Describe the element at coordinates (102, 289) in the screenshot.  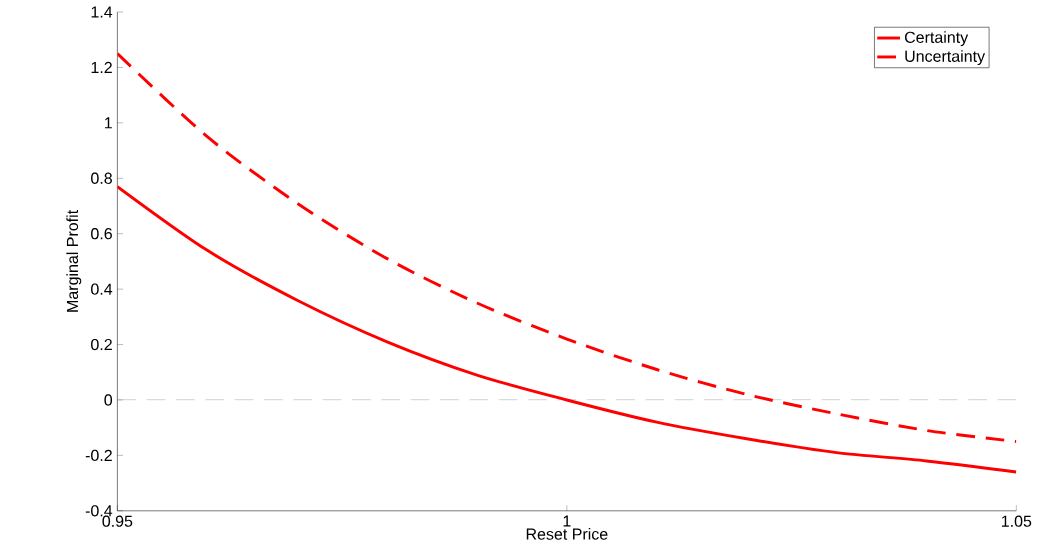
I see `y-tick-label: 0.4` at that location.